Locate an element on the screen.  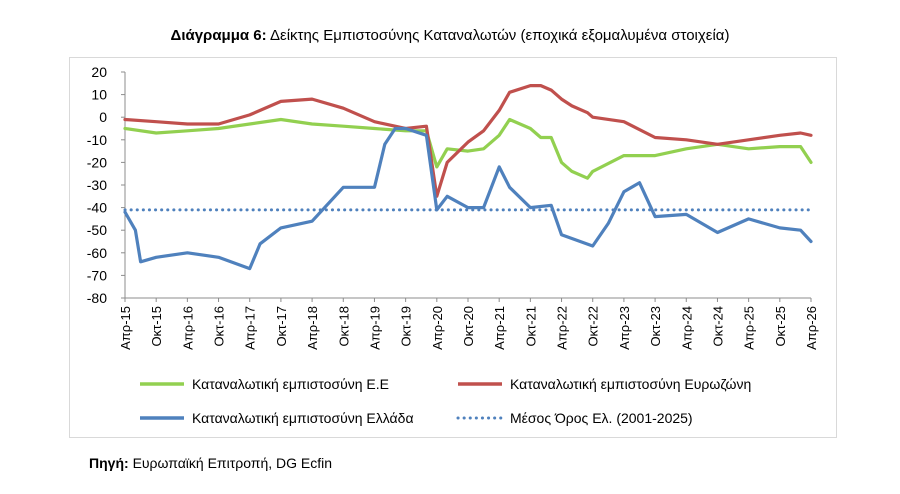
source-text: Ευρωπαϊκή Επιτροπή, DG Ecfin is located at coordinates (232, 463).